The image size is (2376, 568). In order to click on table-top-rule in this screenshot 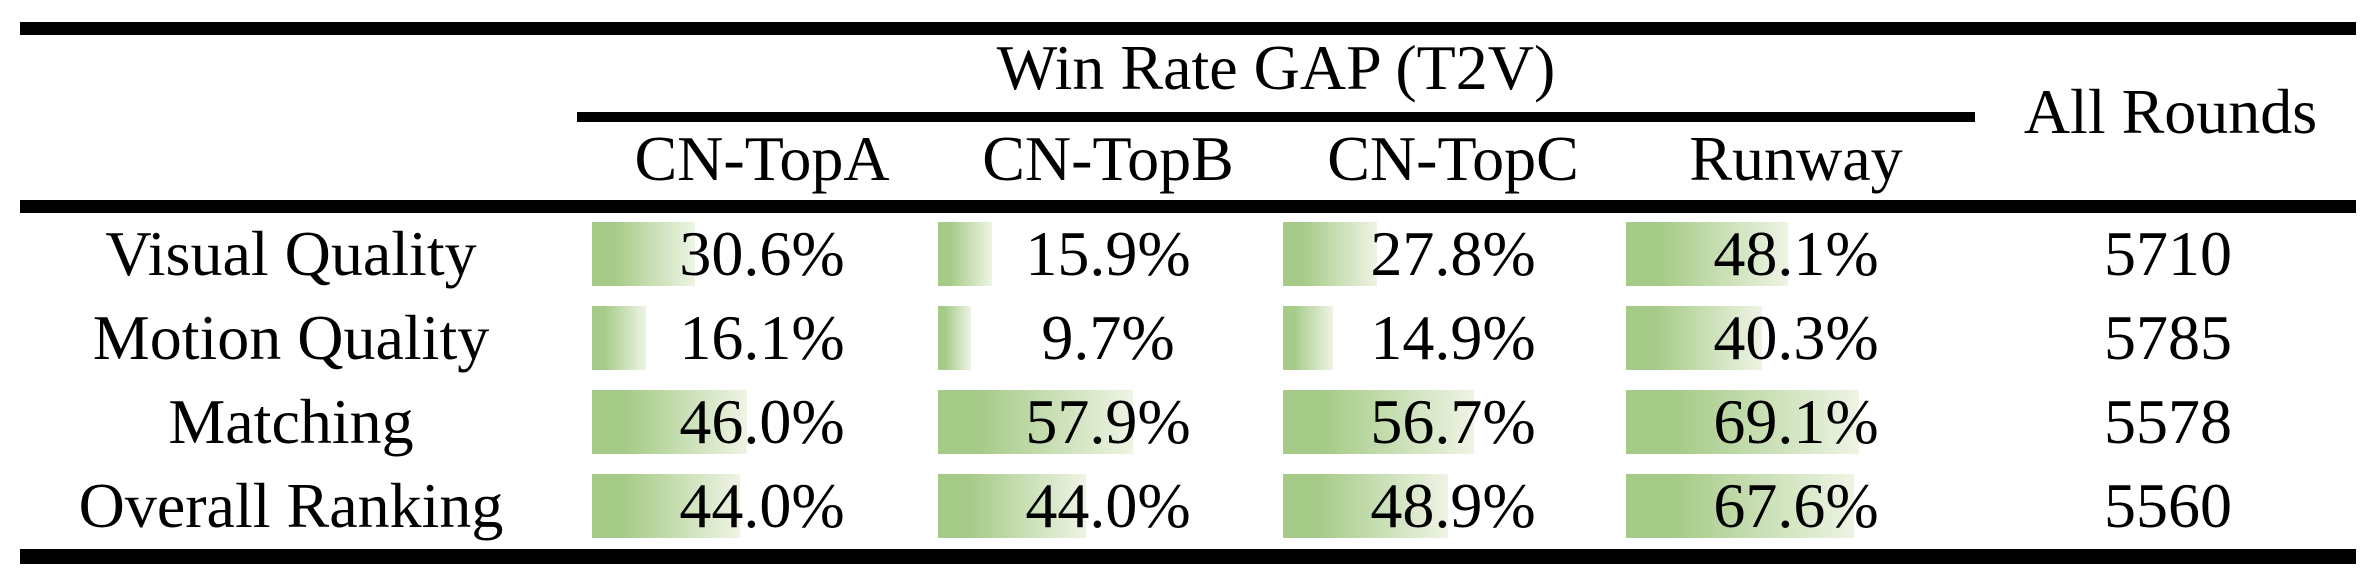, I will do `click(1188, 28)`.